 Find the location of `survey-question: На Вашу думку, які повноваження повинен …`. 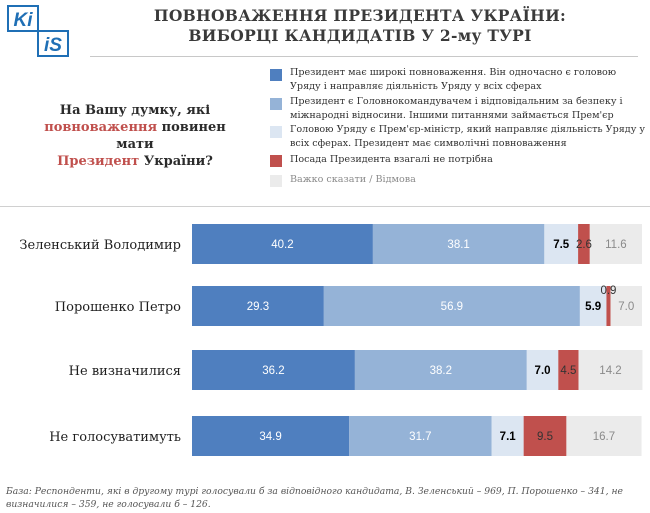

survey-question: На Вашу думку, які повноваження повинен … is located at coordinates (135, 136).